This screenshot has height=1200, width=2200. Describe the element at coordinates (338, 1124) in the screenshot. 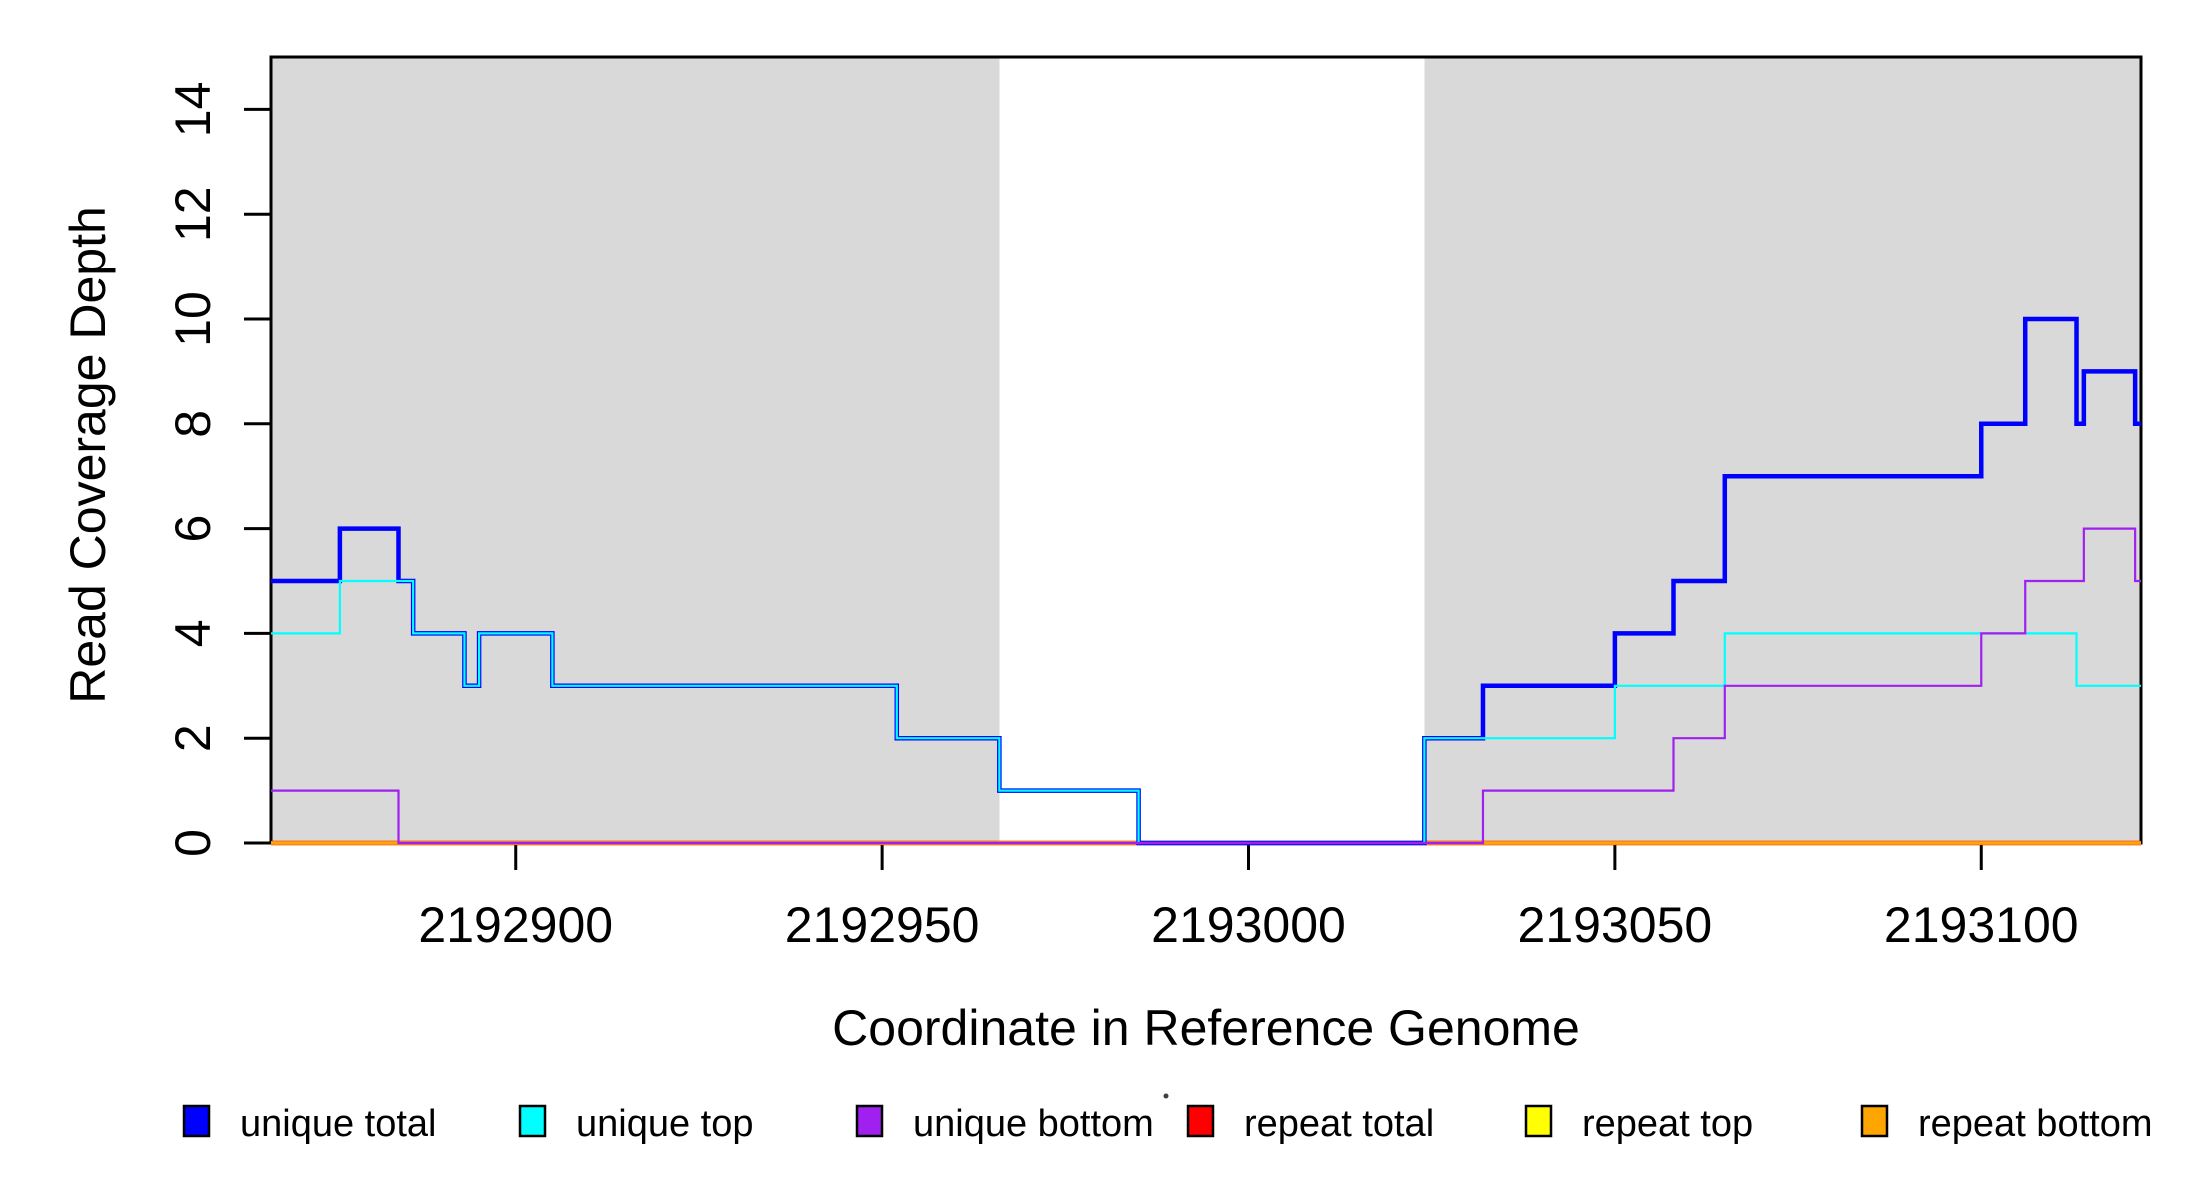

I see `legend-label-unique-total: unique total` at that location.